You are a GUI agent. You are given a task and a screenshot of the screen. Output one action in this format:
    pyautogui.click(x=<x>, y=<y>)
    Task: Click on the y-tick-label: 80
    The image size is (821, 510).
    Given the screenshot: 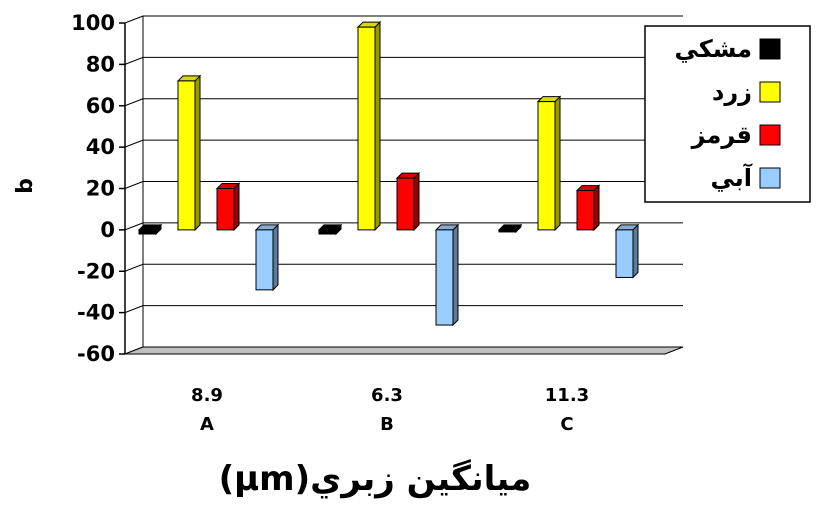 What is the action you would take?
    pyautogui.click(x=100, y=64)
    